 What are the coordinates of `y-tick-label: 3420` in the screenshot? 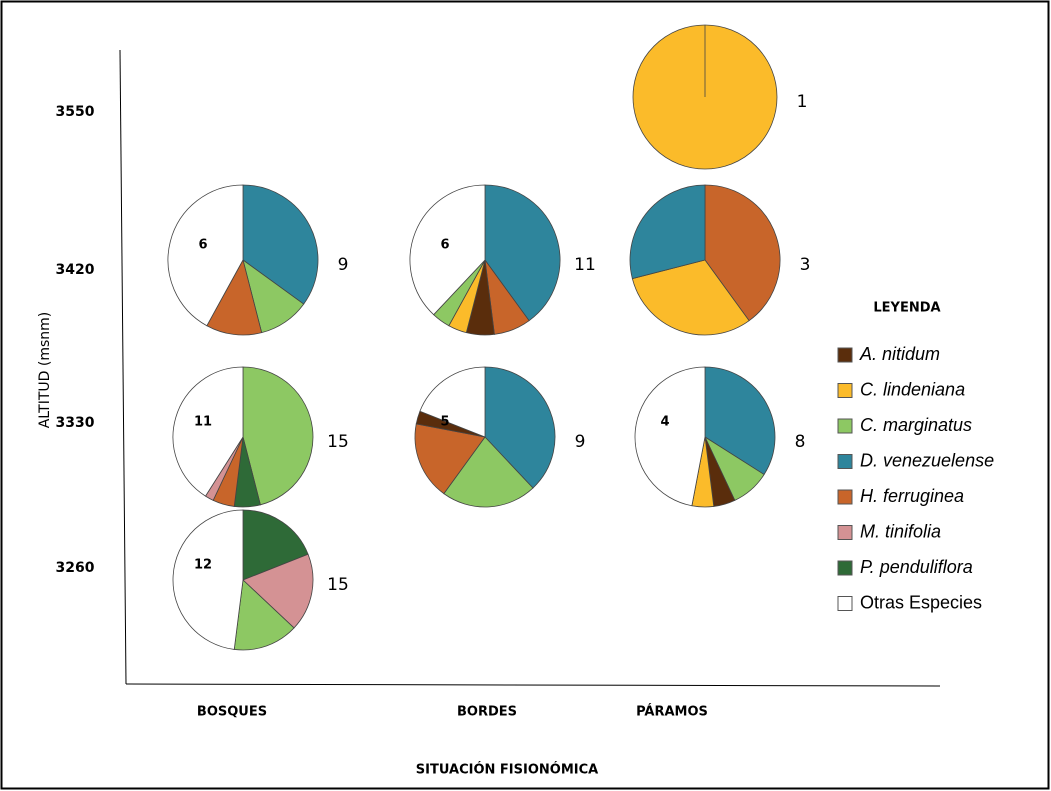 It's located at (75, 270).